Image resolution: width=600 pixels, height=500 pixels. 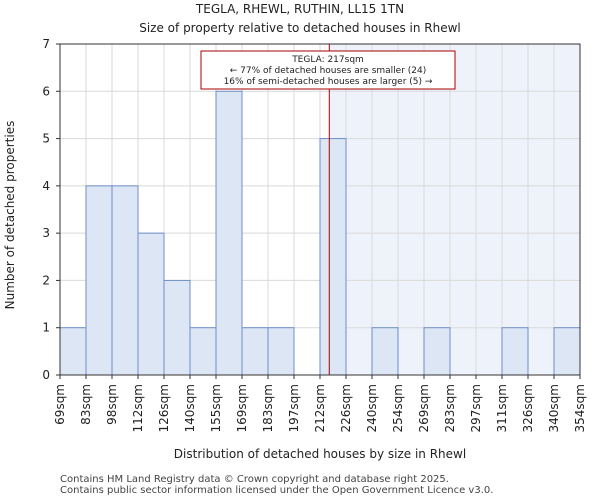 What do you see at coordinates (51, 209) in the screenshot?
I see `y-axis-ticks: 0 1 2 3 4 5 6 7` at bounding box center [51, 209].